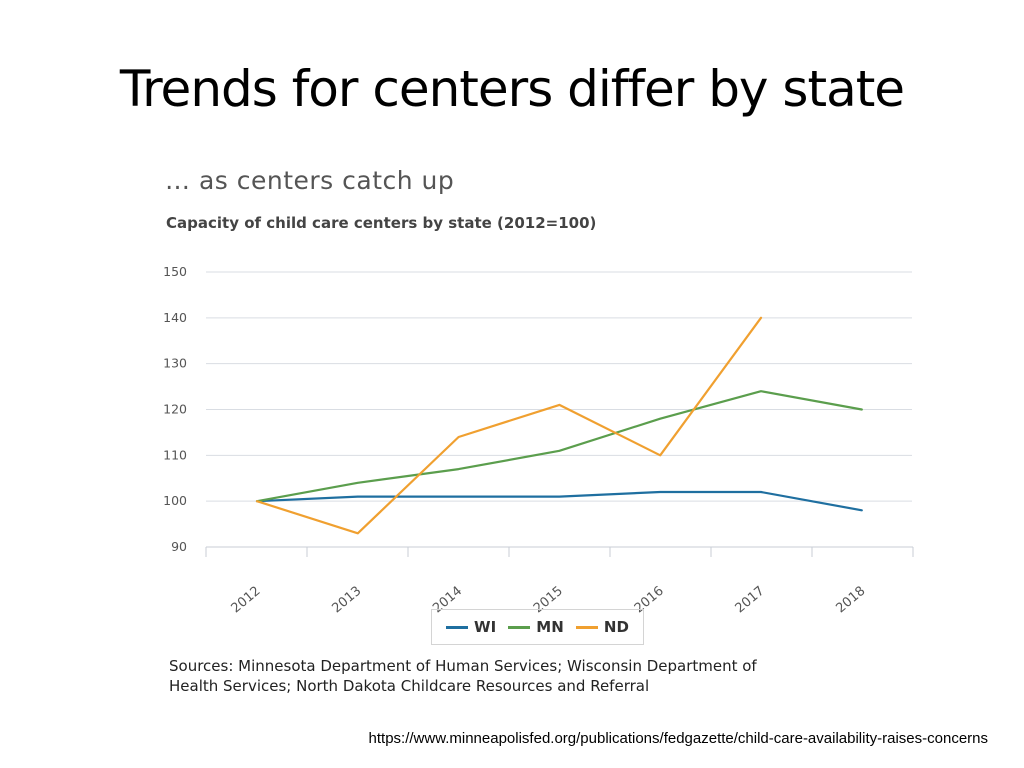 The image size is (1024, 768). I want to click on legend-label-nd: ND, so click(616, 627).